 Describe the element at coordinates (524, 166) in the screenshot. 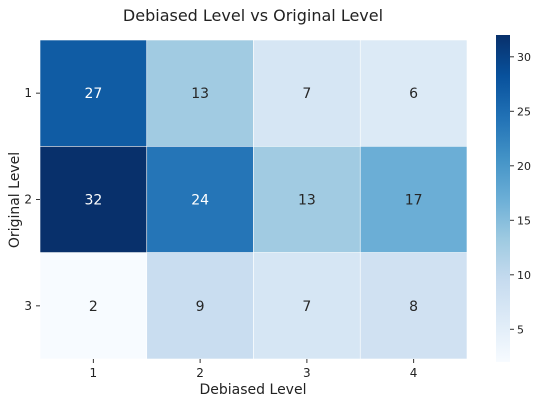

I see `colorbar-tick-label: 20` at that location.